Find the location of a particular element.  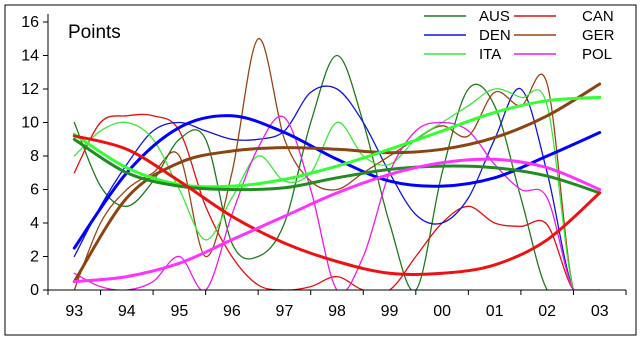

y-tick-label: 12 is located at coordinates (30, 89).